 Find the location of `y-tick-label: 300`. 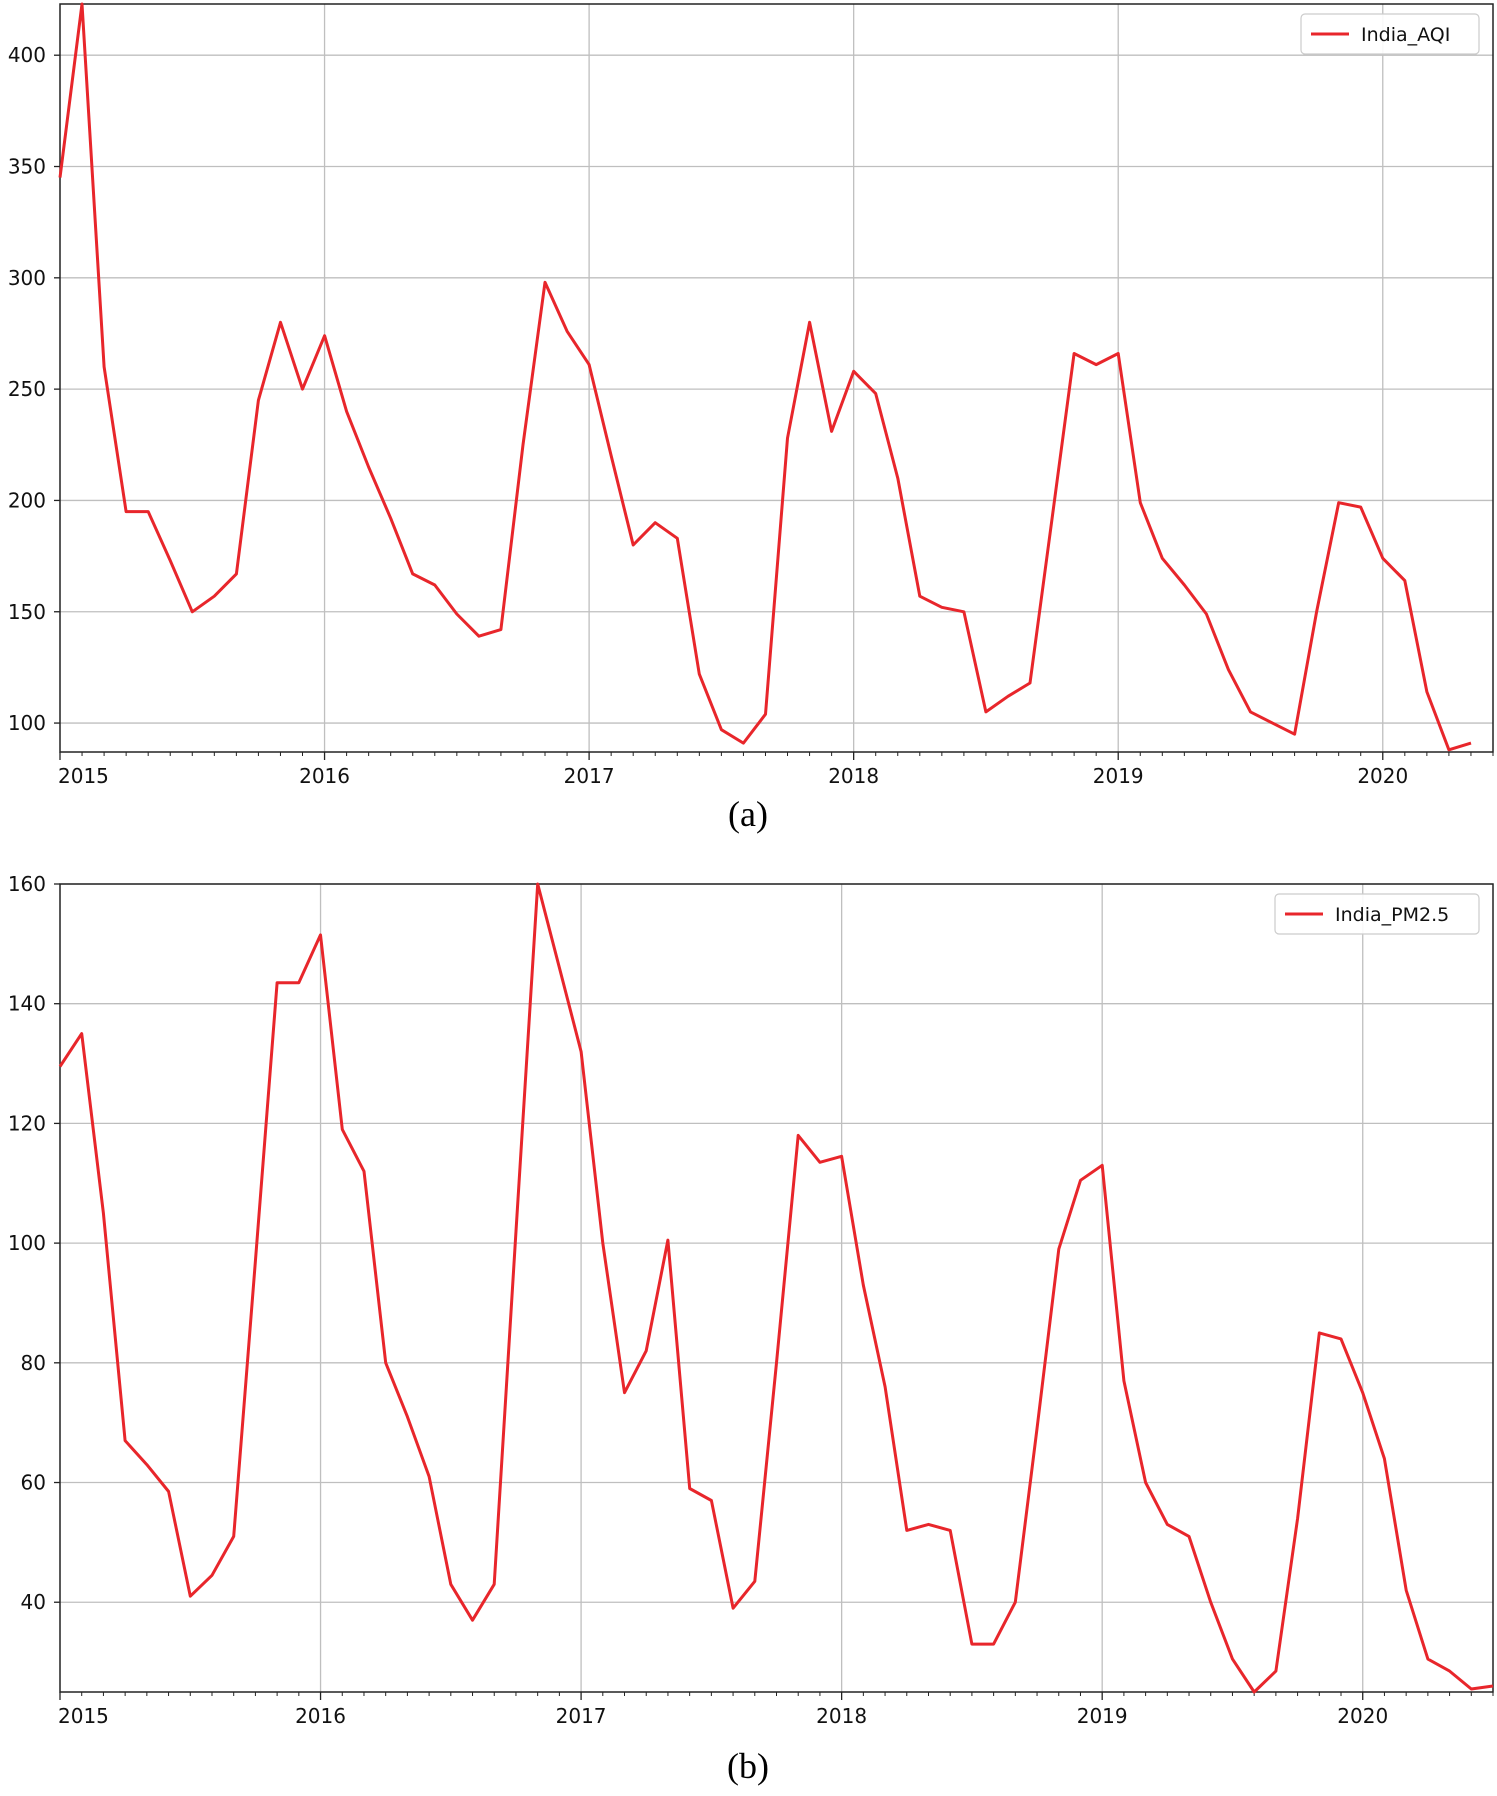

y-tick-label: 300 is located at coordinates (27, 278).